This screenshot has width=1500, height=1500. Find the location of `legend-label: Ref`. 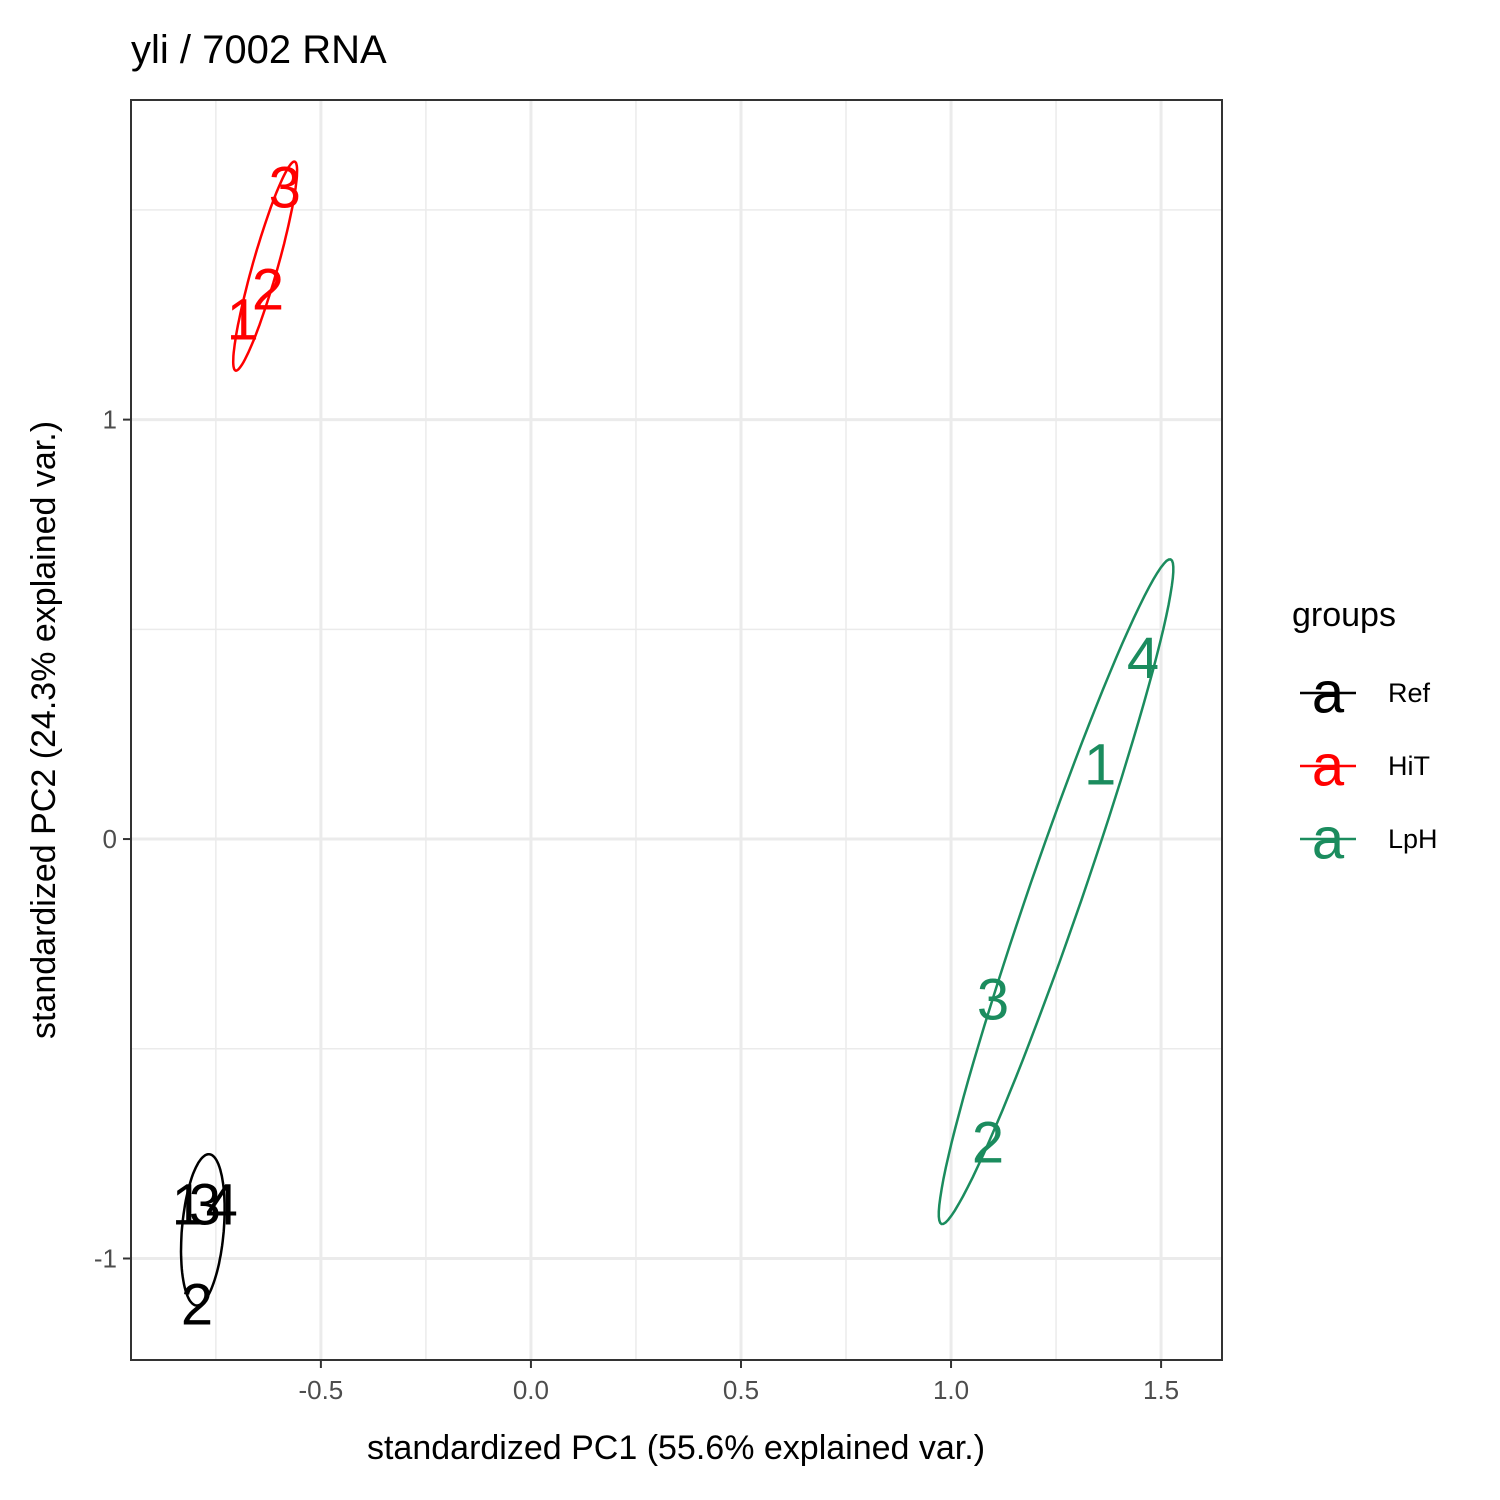

legend-label: Ref is located at coordinates (1409, 693).